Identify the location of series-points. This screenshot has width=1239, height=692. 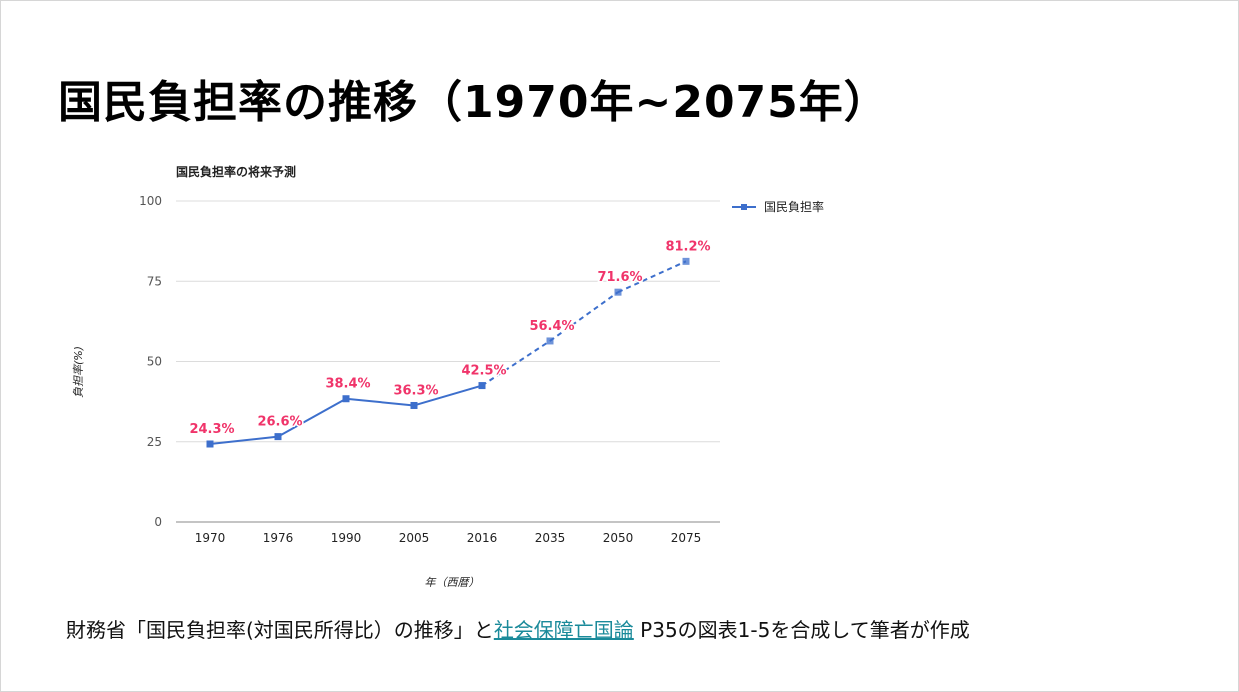
(448, 352).